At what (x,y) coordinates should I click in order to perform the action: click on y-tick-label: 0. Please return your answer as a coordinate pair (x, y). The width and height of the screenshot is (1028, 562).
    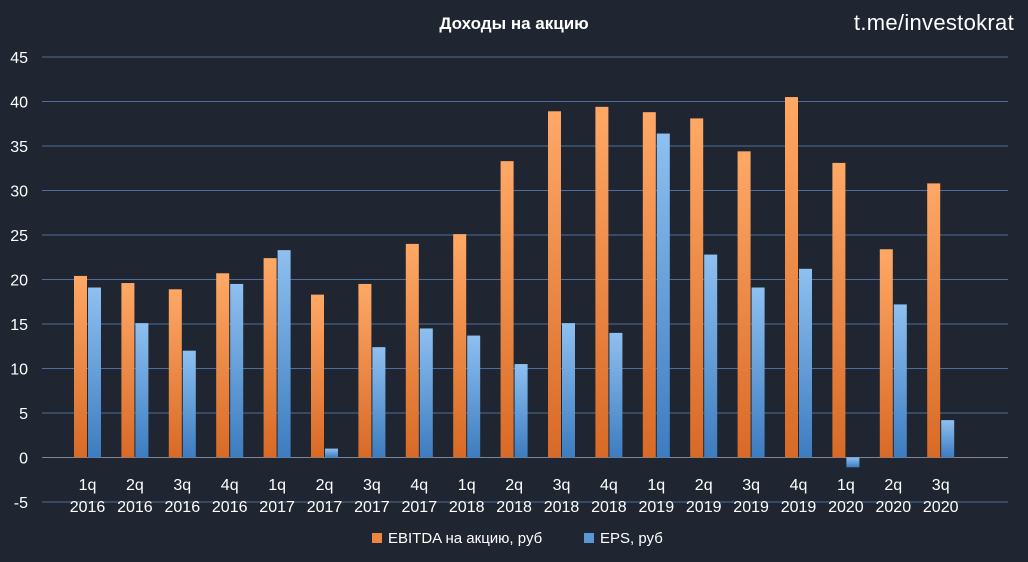
    Looking at the image, I should click on (23, 459).